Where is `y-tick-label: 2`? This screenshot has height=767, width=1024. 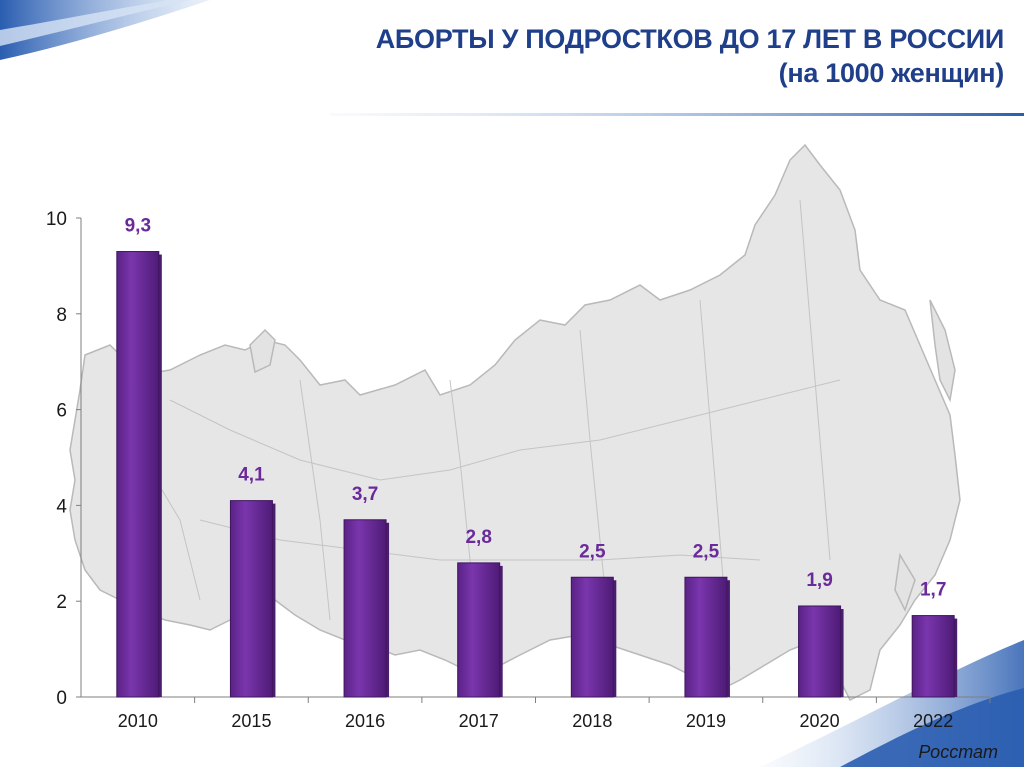 y-tick-label: 2 is located at coordinates (61, 602).